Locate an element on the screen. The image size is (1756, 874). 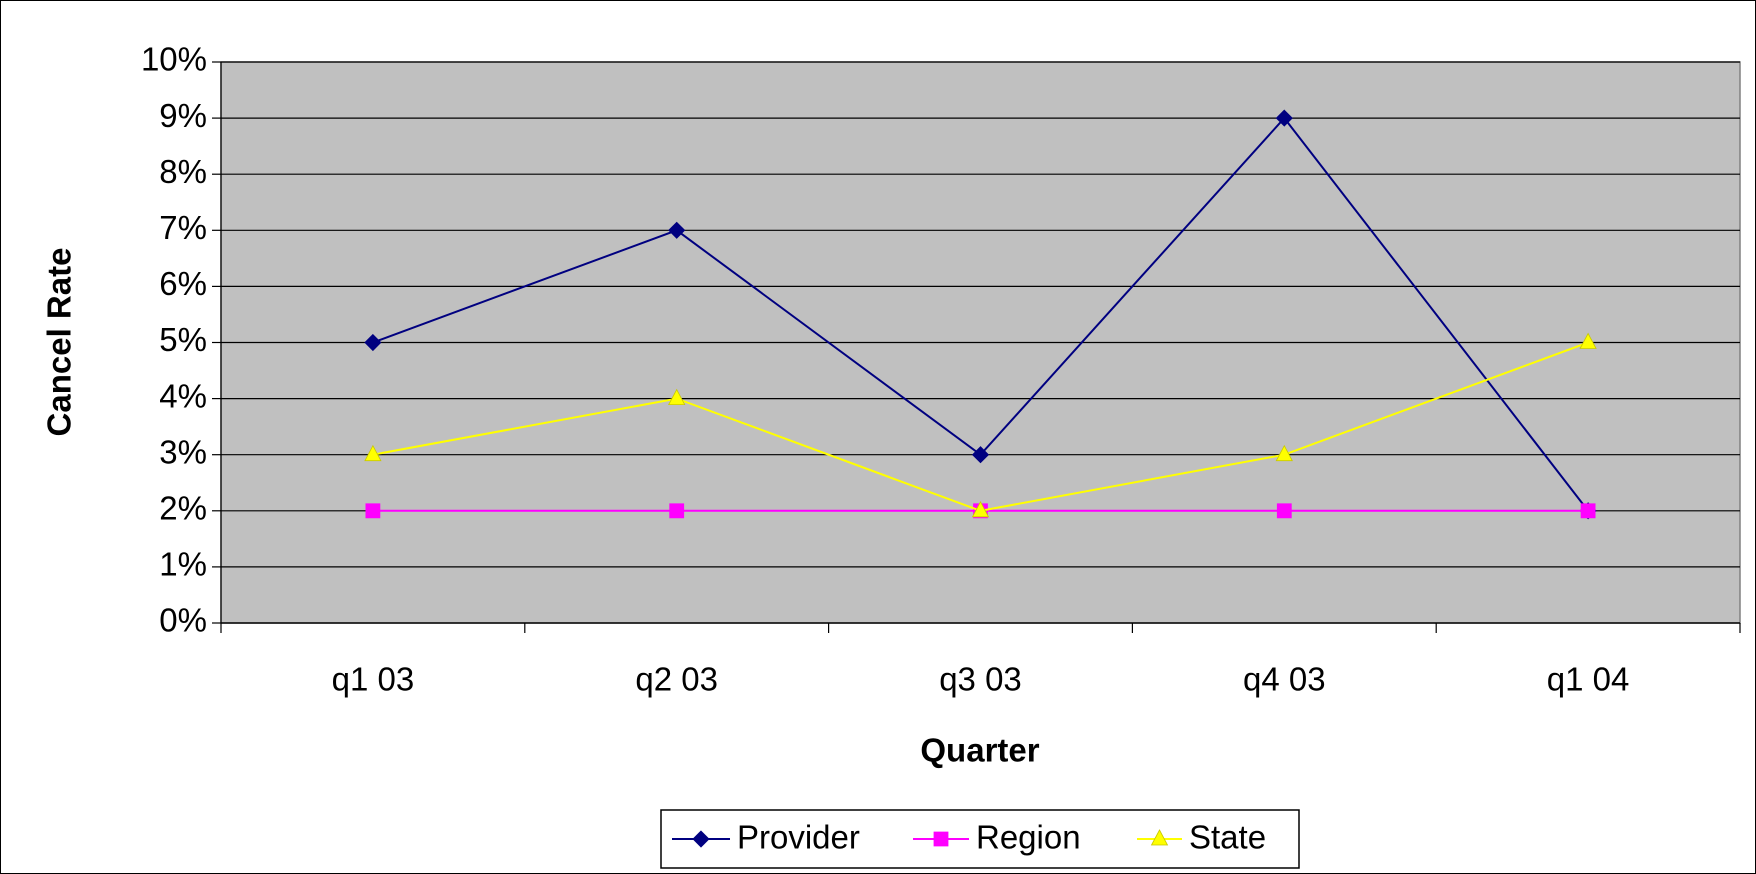
x-tick-label: q4 03 is located at coordinates (1284, 679).